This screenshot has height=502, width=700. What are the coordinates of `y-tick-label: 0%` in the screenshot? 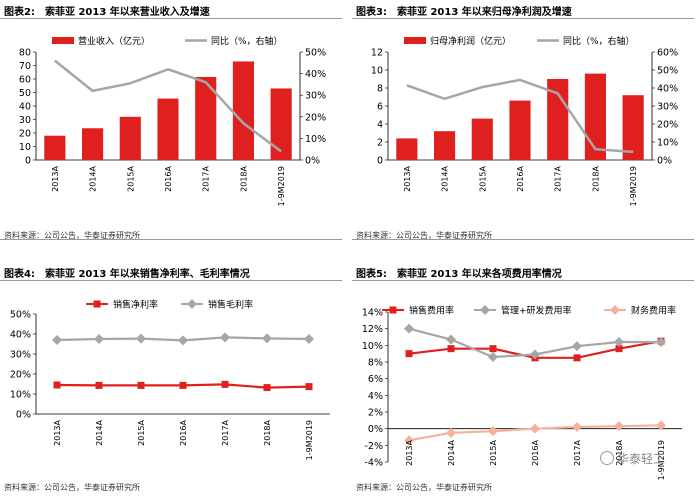 It's located at (375, 429).